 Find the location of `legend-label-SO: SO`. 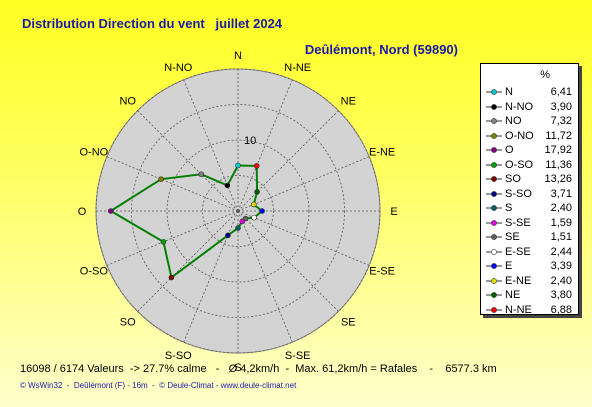

legend-label-SO: SO is located at coordinates (513, 179).